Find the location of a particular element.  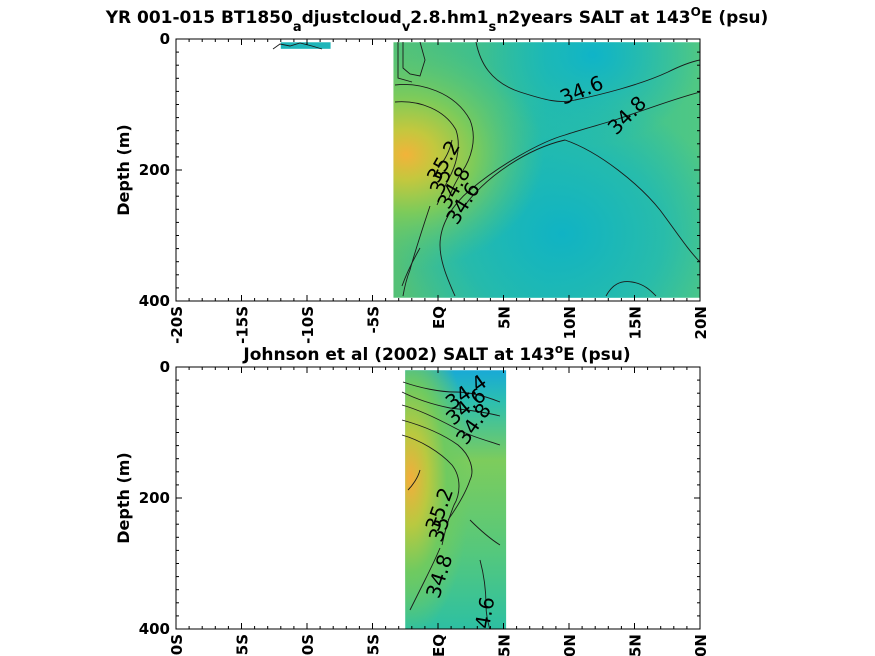

panel1-salty-core is located at coordinates (546, 170).